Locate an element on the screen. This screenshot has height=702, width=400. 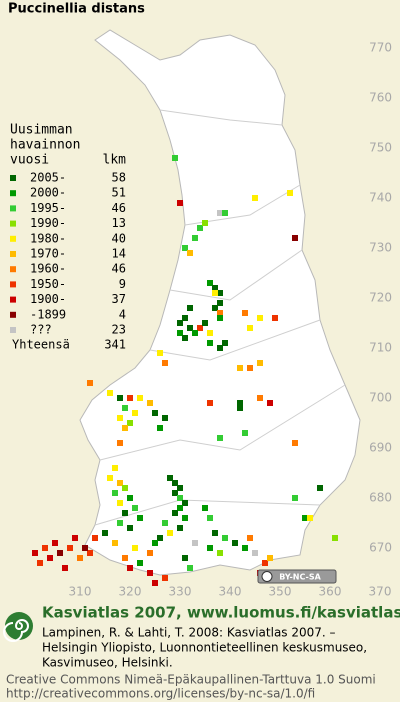
east-tick-label: 320 is located at coordinates (130, 592).